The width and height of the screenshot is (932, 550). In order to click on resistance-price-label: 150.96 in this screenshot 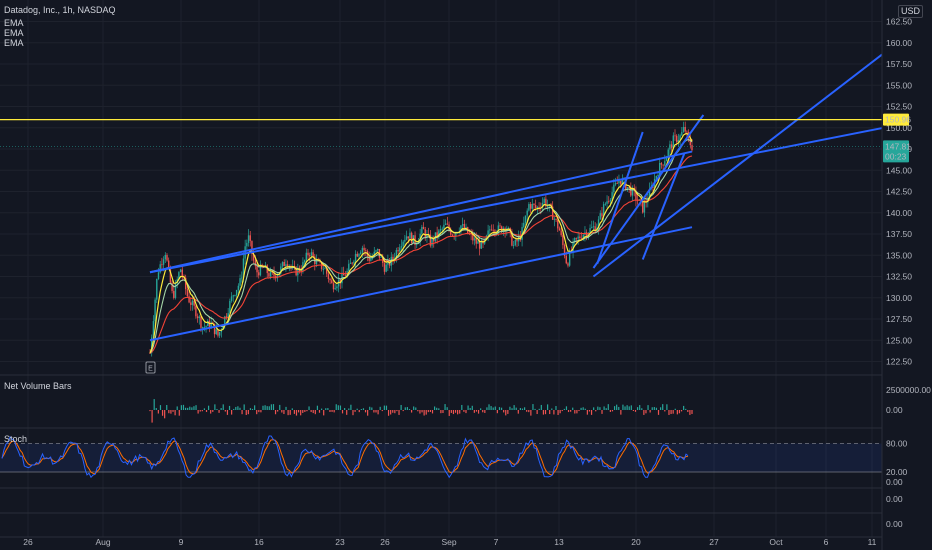, I will do `click(898, 120)`.